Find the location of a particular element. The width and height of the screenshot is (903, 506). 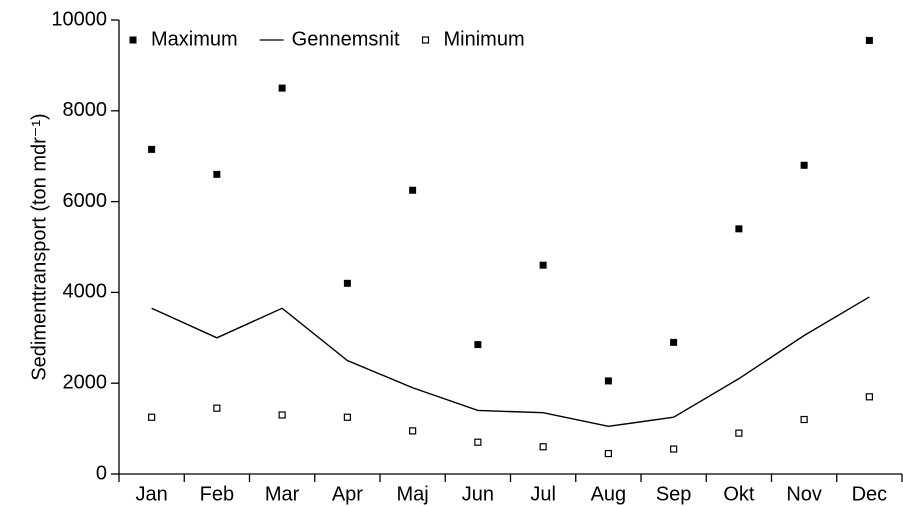

y-tick-label: 4000 is located at coordinates (85, 292).